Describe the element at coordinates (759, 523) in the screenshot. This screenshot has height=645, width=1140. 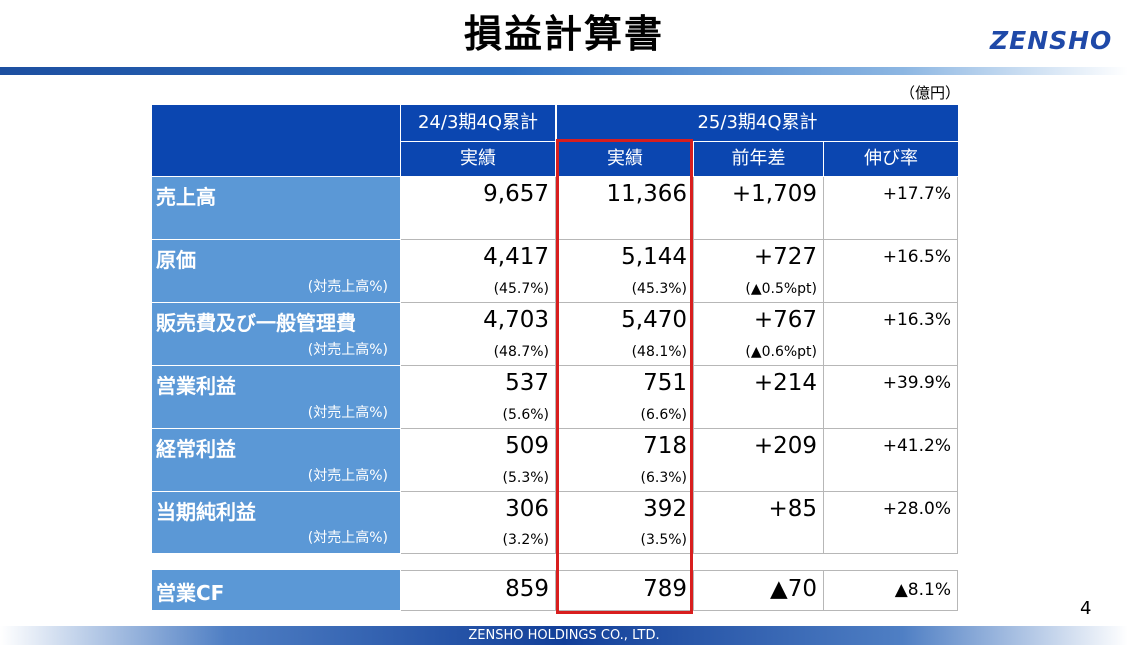
I see `diff-cell: +85` at that location.